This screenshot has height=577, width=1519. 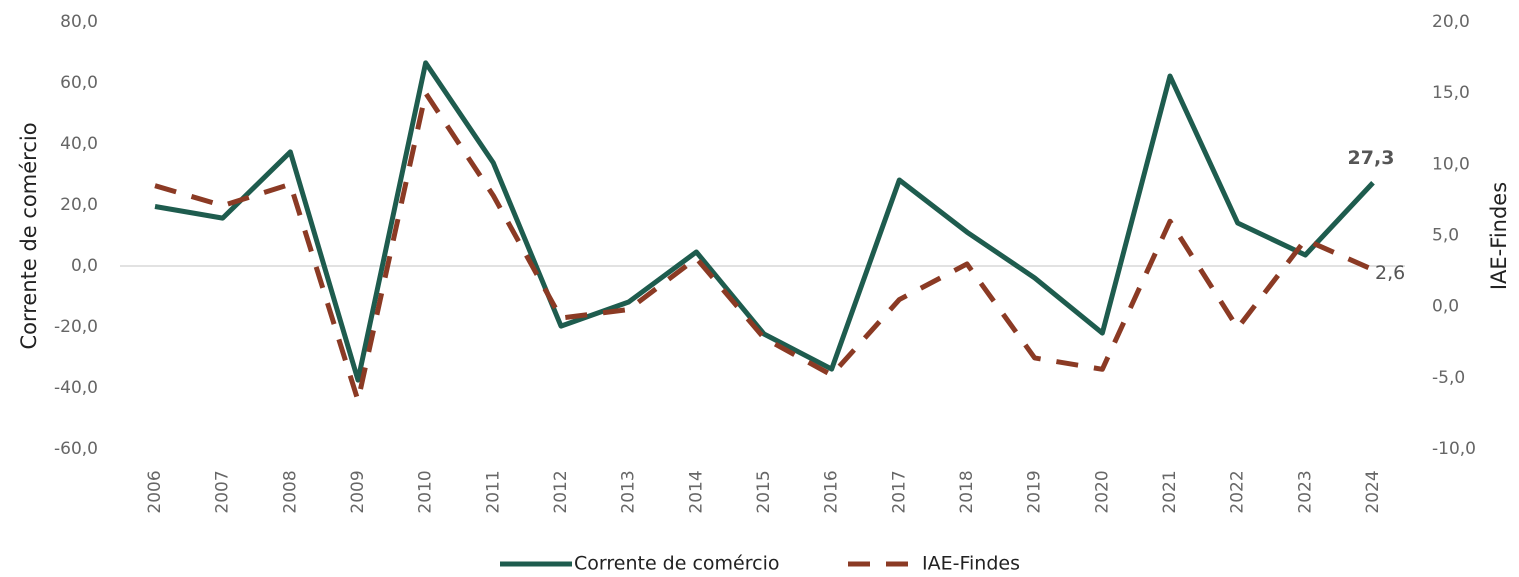 I want to click on x-tick-label: 2012, so click(x=561, y=491).